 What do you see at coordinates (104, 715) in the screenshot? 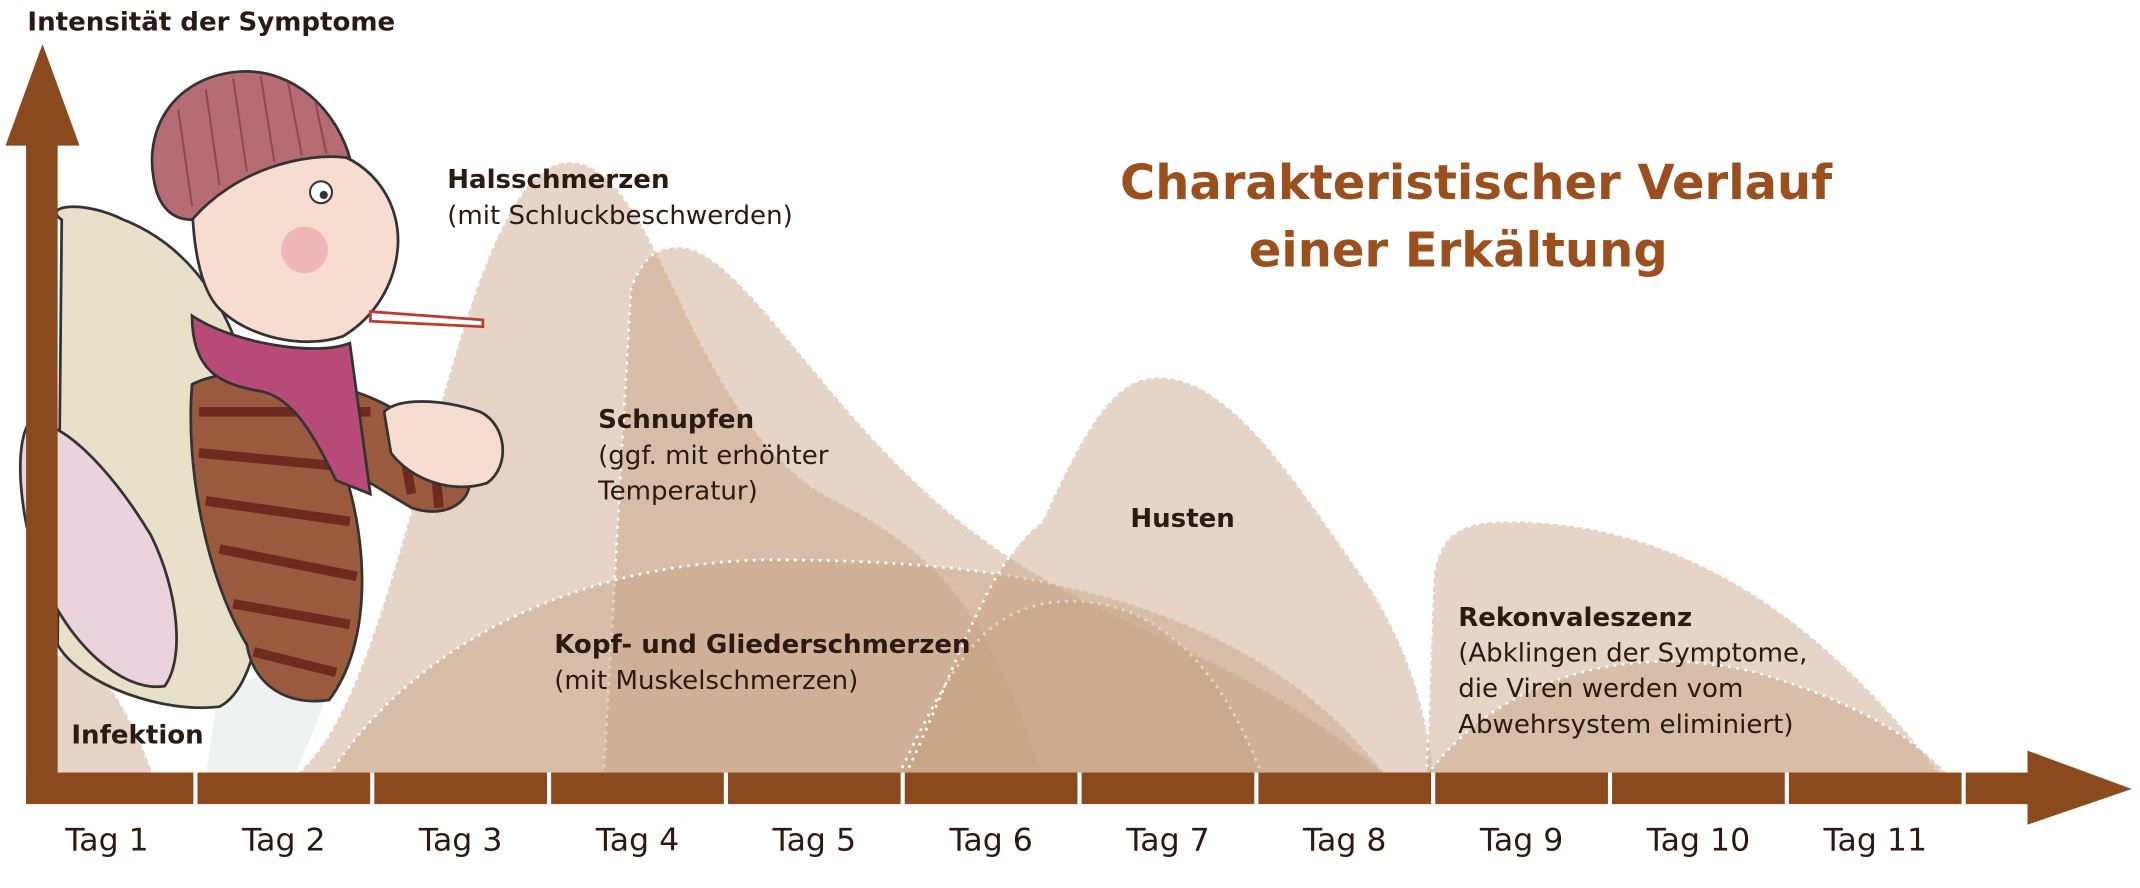
I see `curve-infektion` at bounding box center [104, 715].